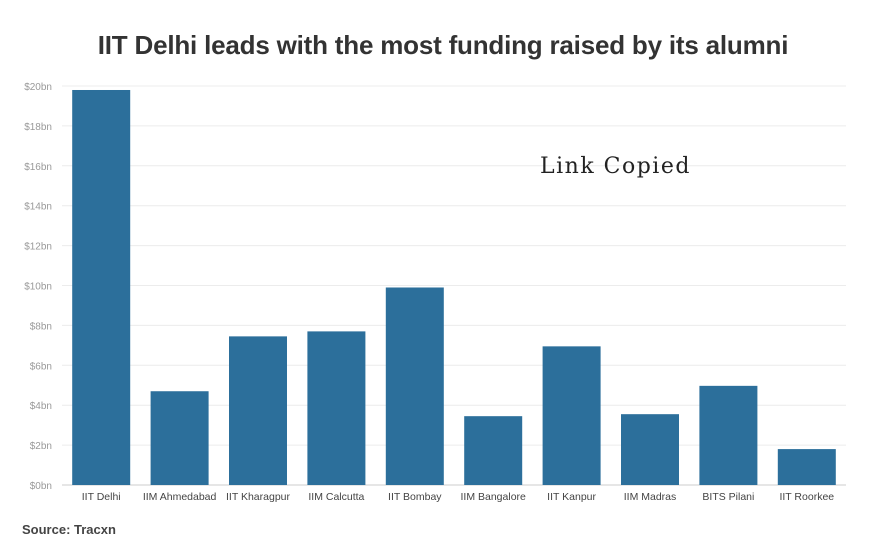 The image size is (886, 548). What do you see at coordinates (38, 207) in the screenshot?
I see `y-tick-label: $14bn` at bounding box center [38, 207].